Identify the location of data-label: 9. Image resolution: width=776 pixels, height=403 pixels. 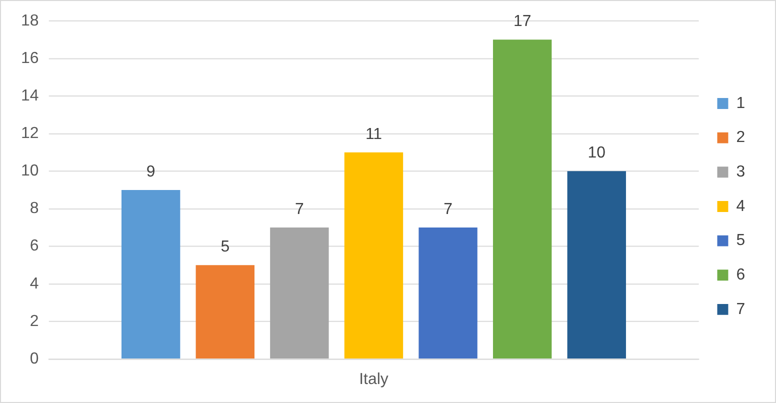
(151, 171).